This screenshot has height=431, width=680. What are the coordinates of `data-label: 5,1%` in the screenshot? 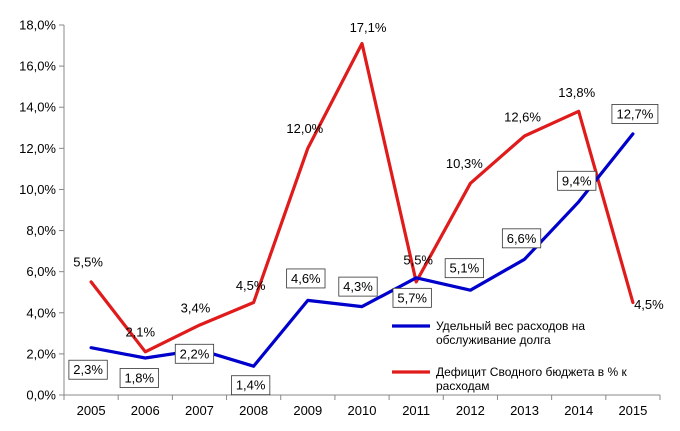 It's located at (465, 268).